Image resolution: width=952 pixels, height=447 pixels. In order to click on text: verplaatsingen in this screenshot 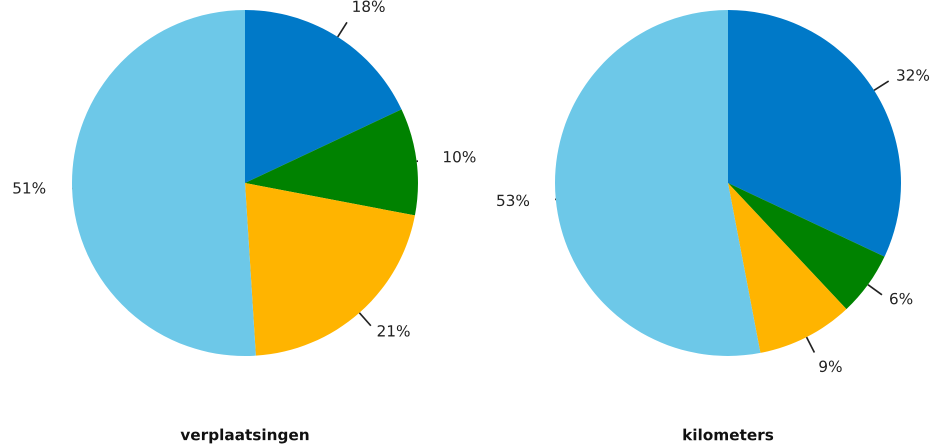, I will do `click(244, 436)`.